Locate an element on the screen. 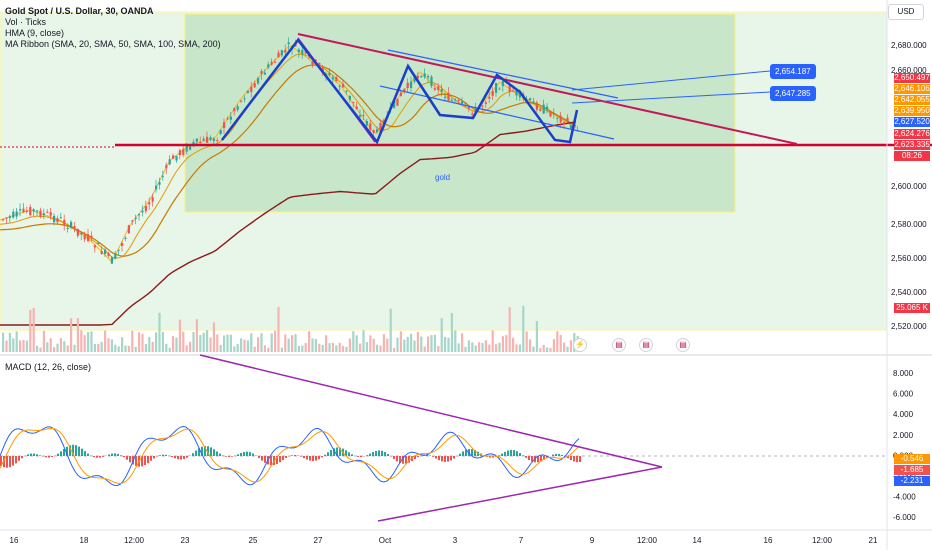 The image size is (932, 555). symbol-title: Gold Spot / U.S. Dollar, 30, OANDA is located at coordinates (113, 11).